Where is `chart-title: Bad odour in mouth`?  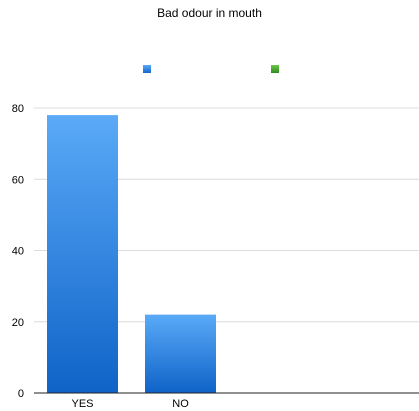
chart-title: Bad odour in mouth is located at coordinates (209, 13).